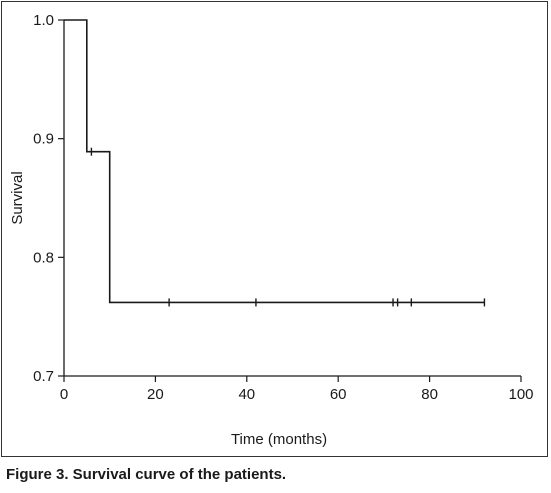 This screenshot has width=551, height=493. What do you see at coordinates (43, 257) in the screenshot?
I see `y-tick-label: 0.8` at bounding box center [43, 257].